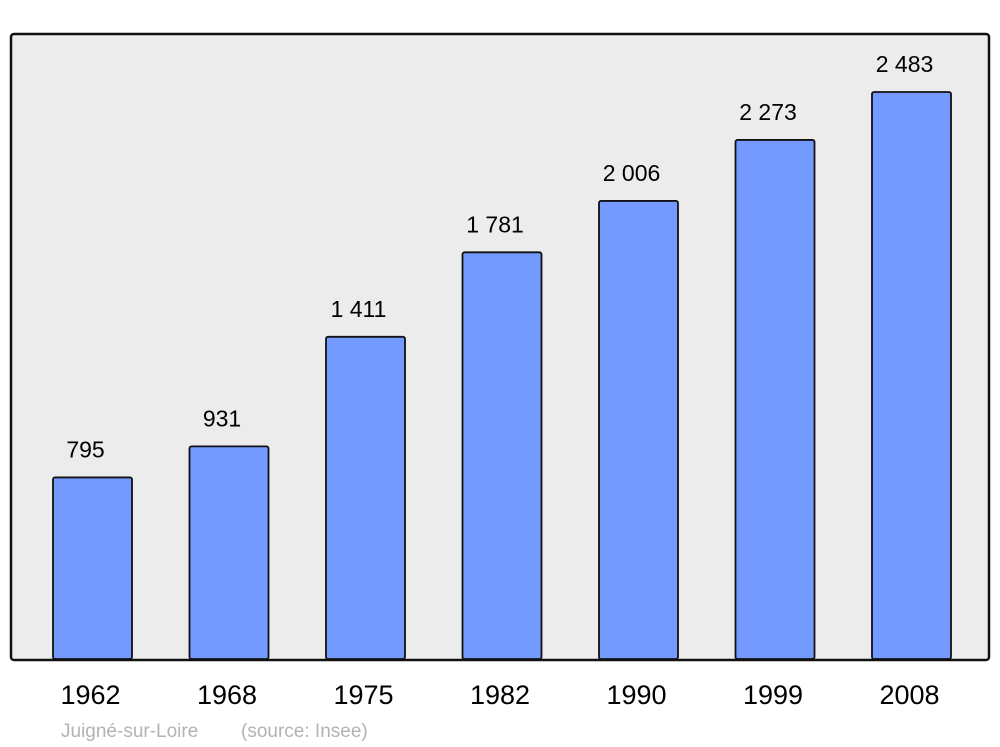 The width and height of the screenshot is (1000, 747). Describe the element at coordinates (768, 112) in the screenshot. I see `data-label-1999: 2 273` at that location.